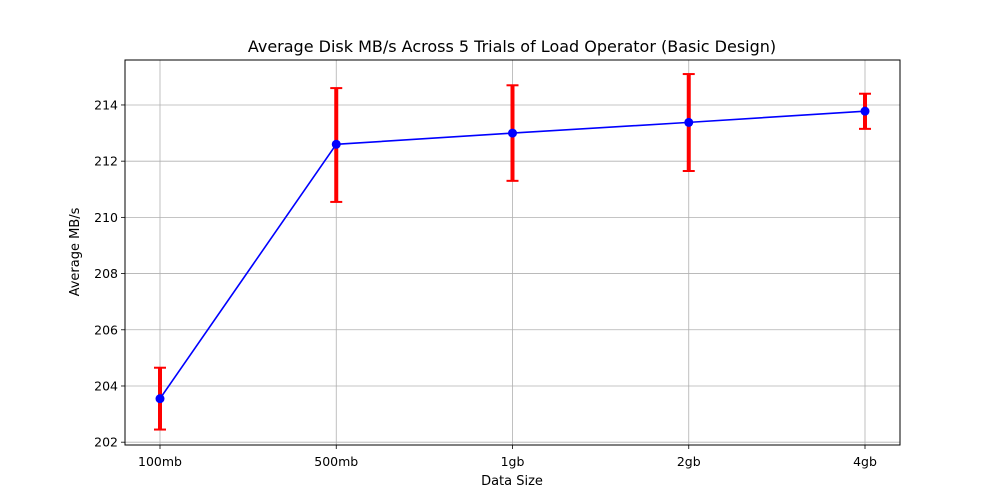  Describe the element at coordinates (160, 461) in the screenshot. I see `x-tick-label: 100mb` at that location.